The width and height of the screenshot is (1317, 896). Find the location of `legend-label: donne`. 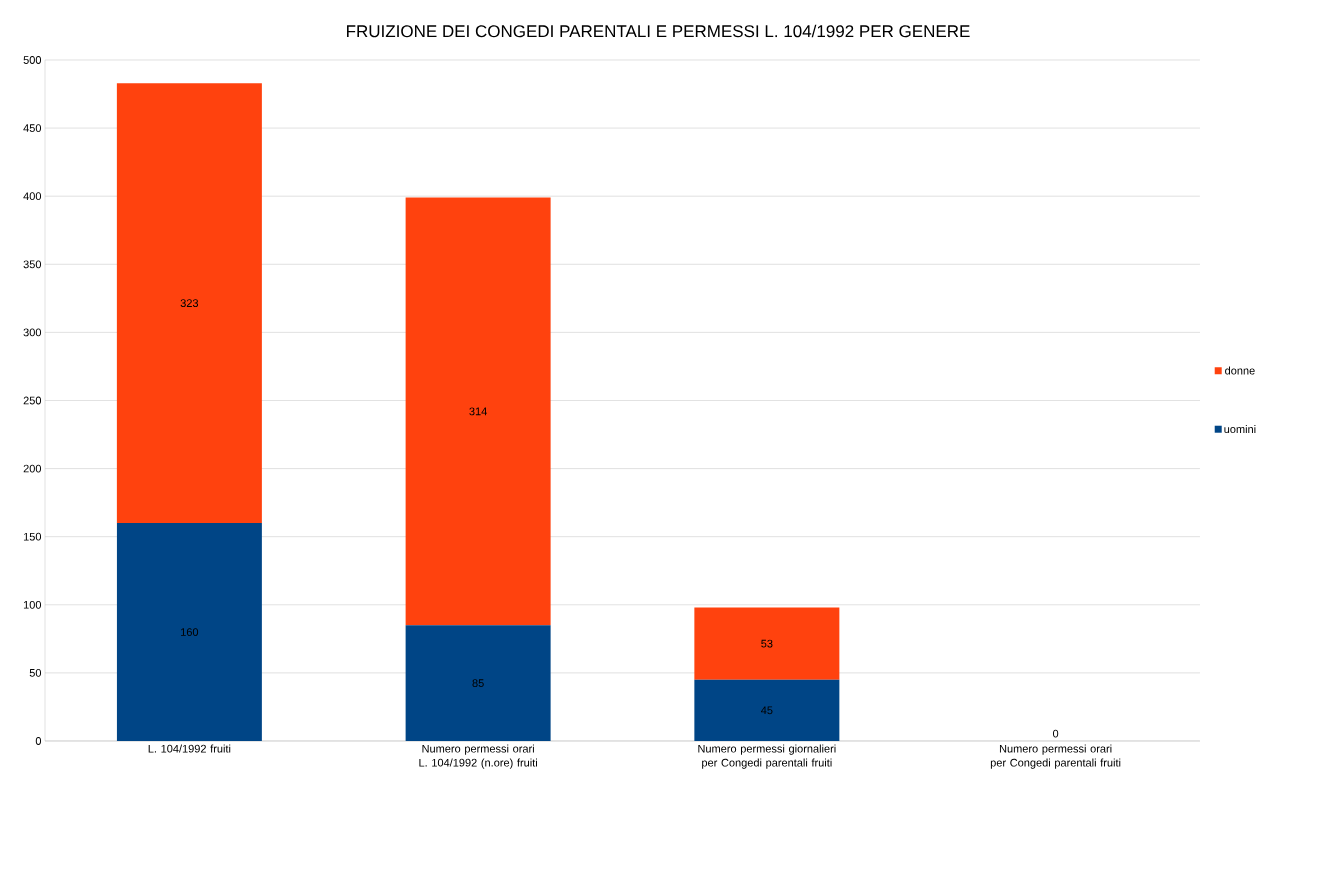

legend-label: donne is located at coordinates (1240, 370).